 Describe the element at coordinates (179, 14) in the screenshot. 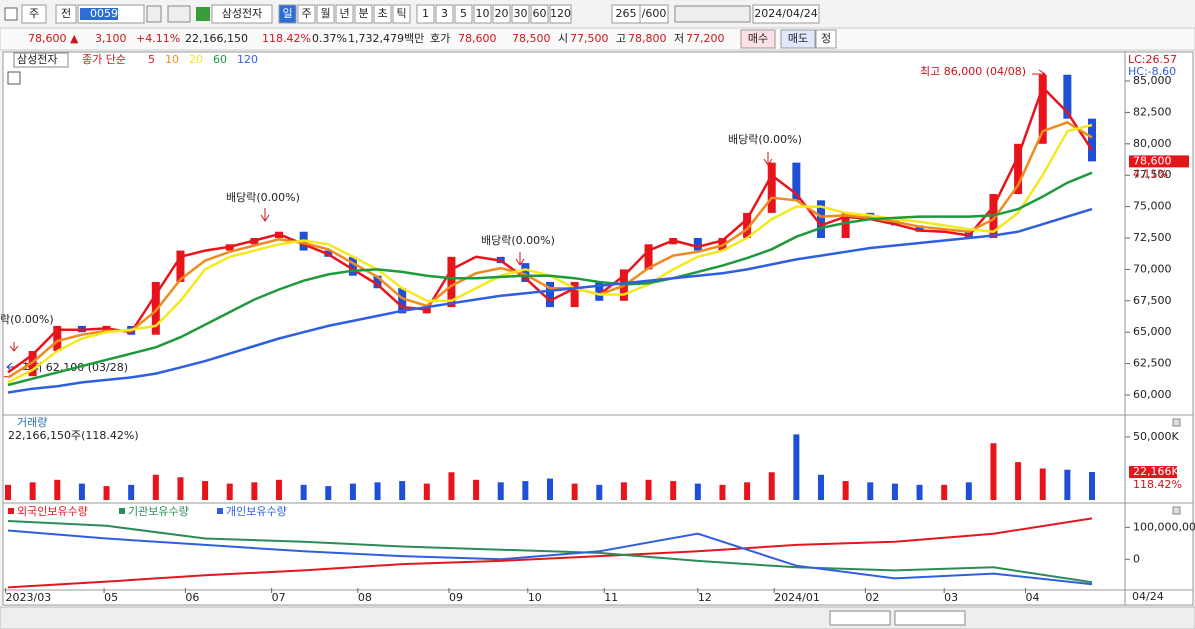

I see `sound-button` at that location.